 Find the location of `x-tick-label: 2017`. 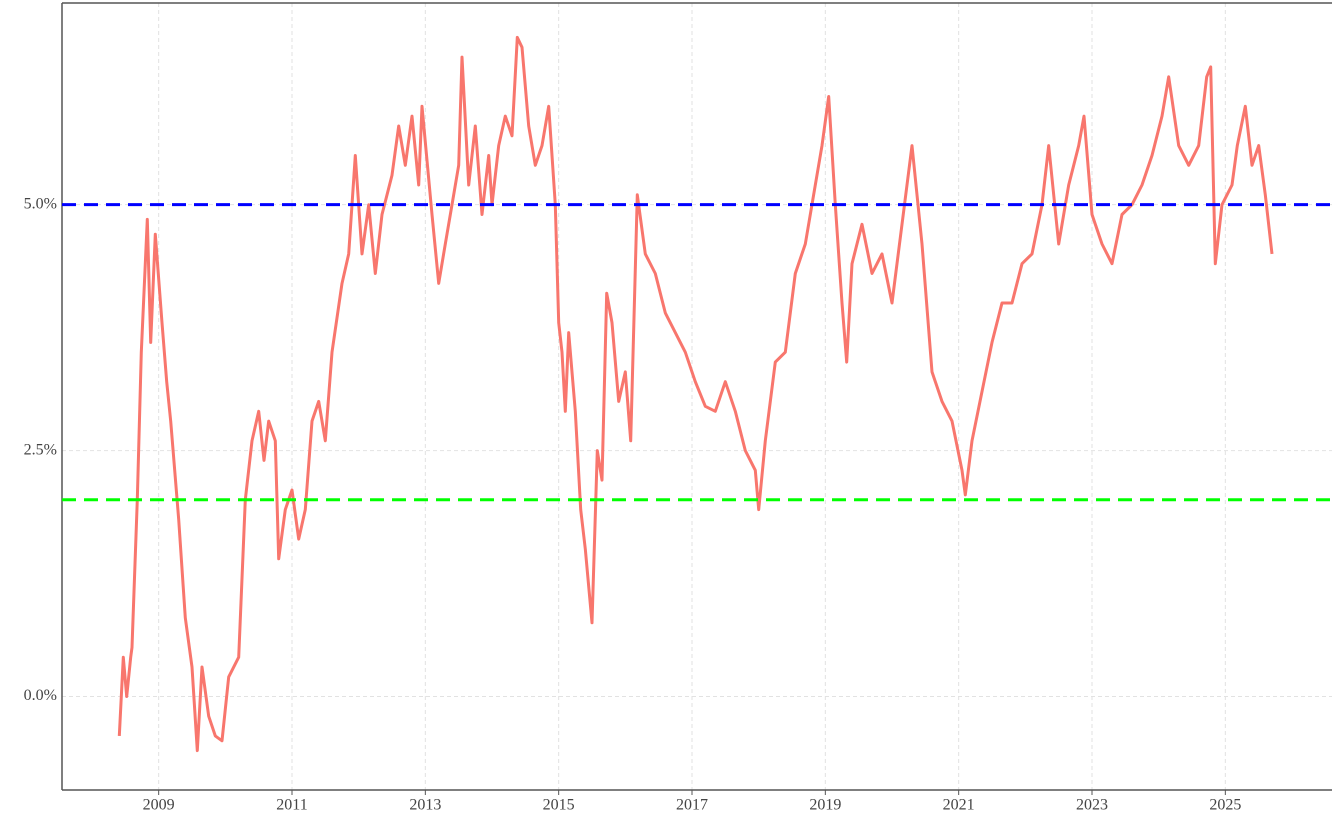

x-tick-label: 2017 is located at coordinates (692, 805).